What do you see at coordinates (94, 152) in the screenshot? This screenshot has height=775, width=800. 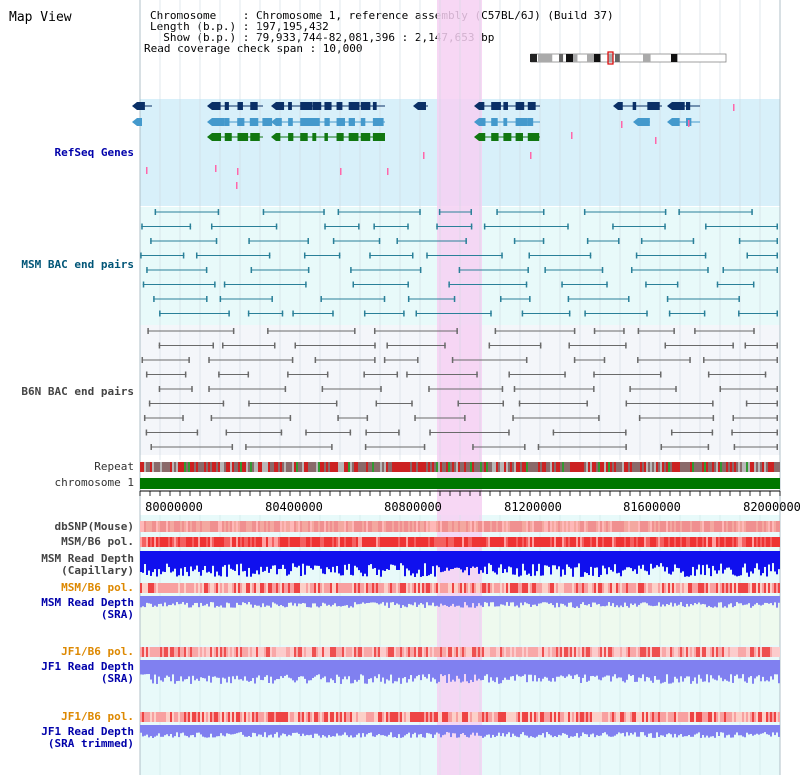 I see `track-label-refseq: RefSeq Genes` at bounding box center [94, 152].